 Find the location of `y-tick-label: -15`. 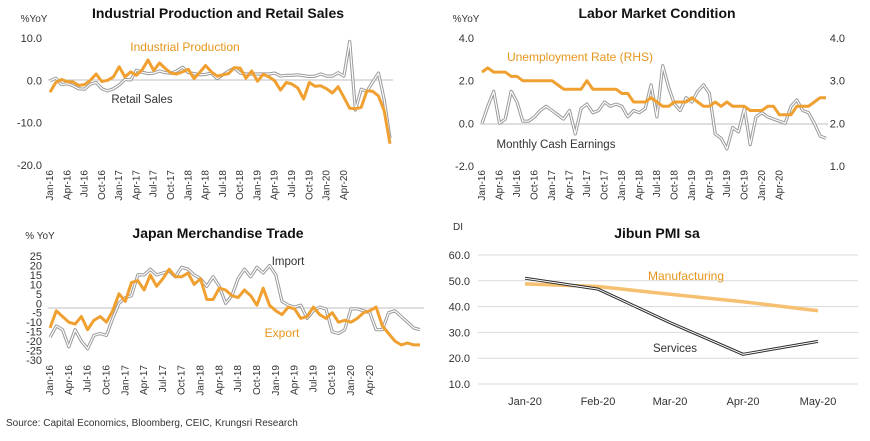

y-tick-label: -15 is located at coordinates (34, 333).